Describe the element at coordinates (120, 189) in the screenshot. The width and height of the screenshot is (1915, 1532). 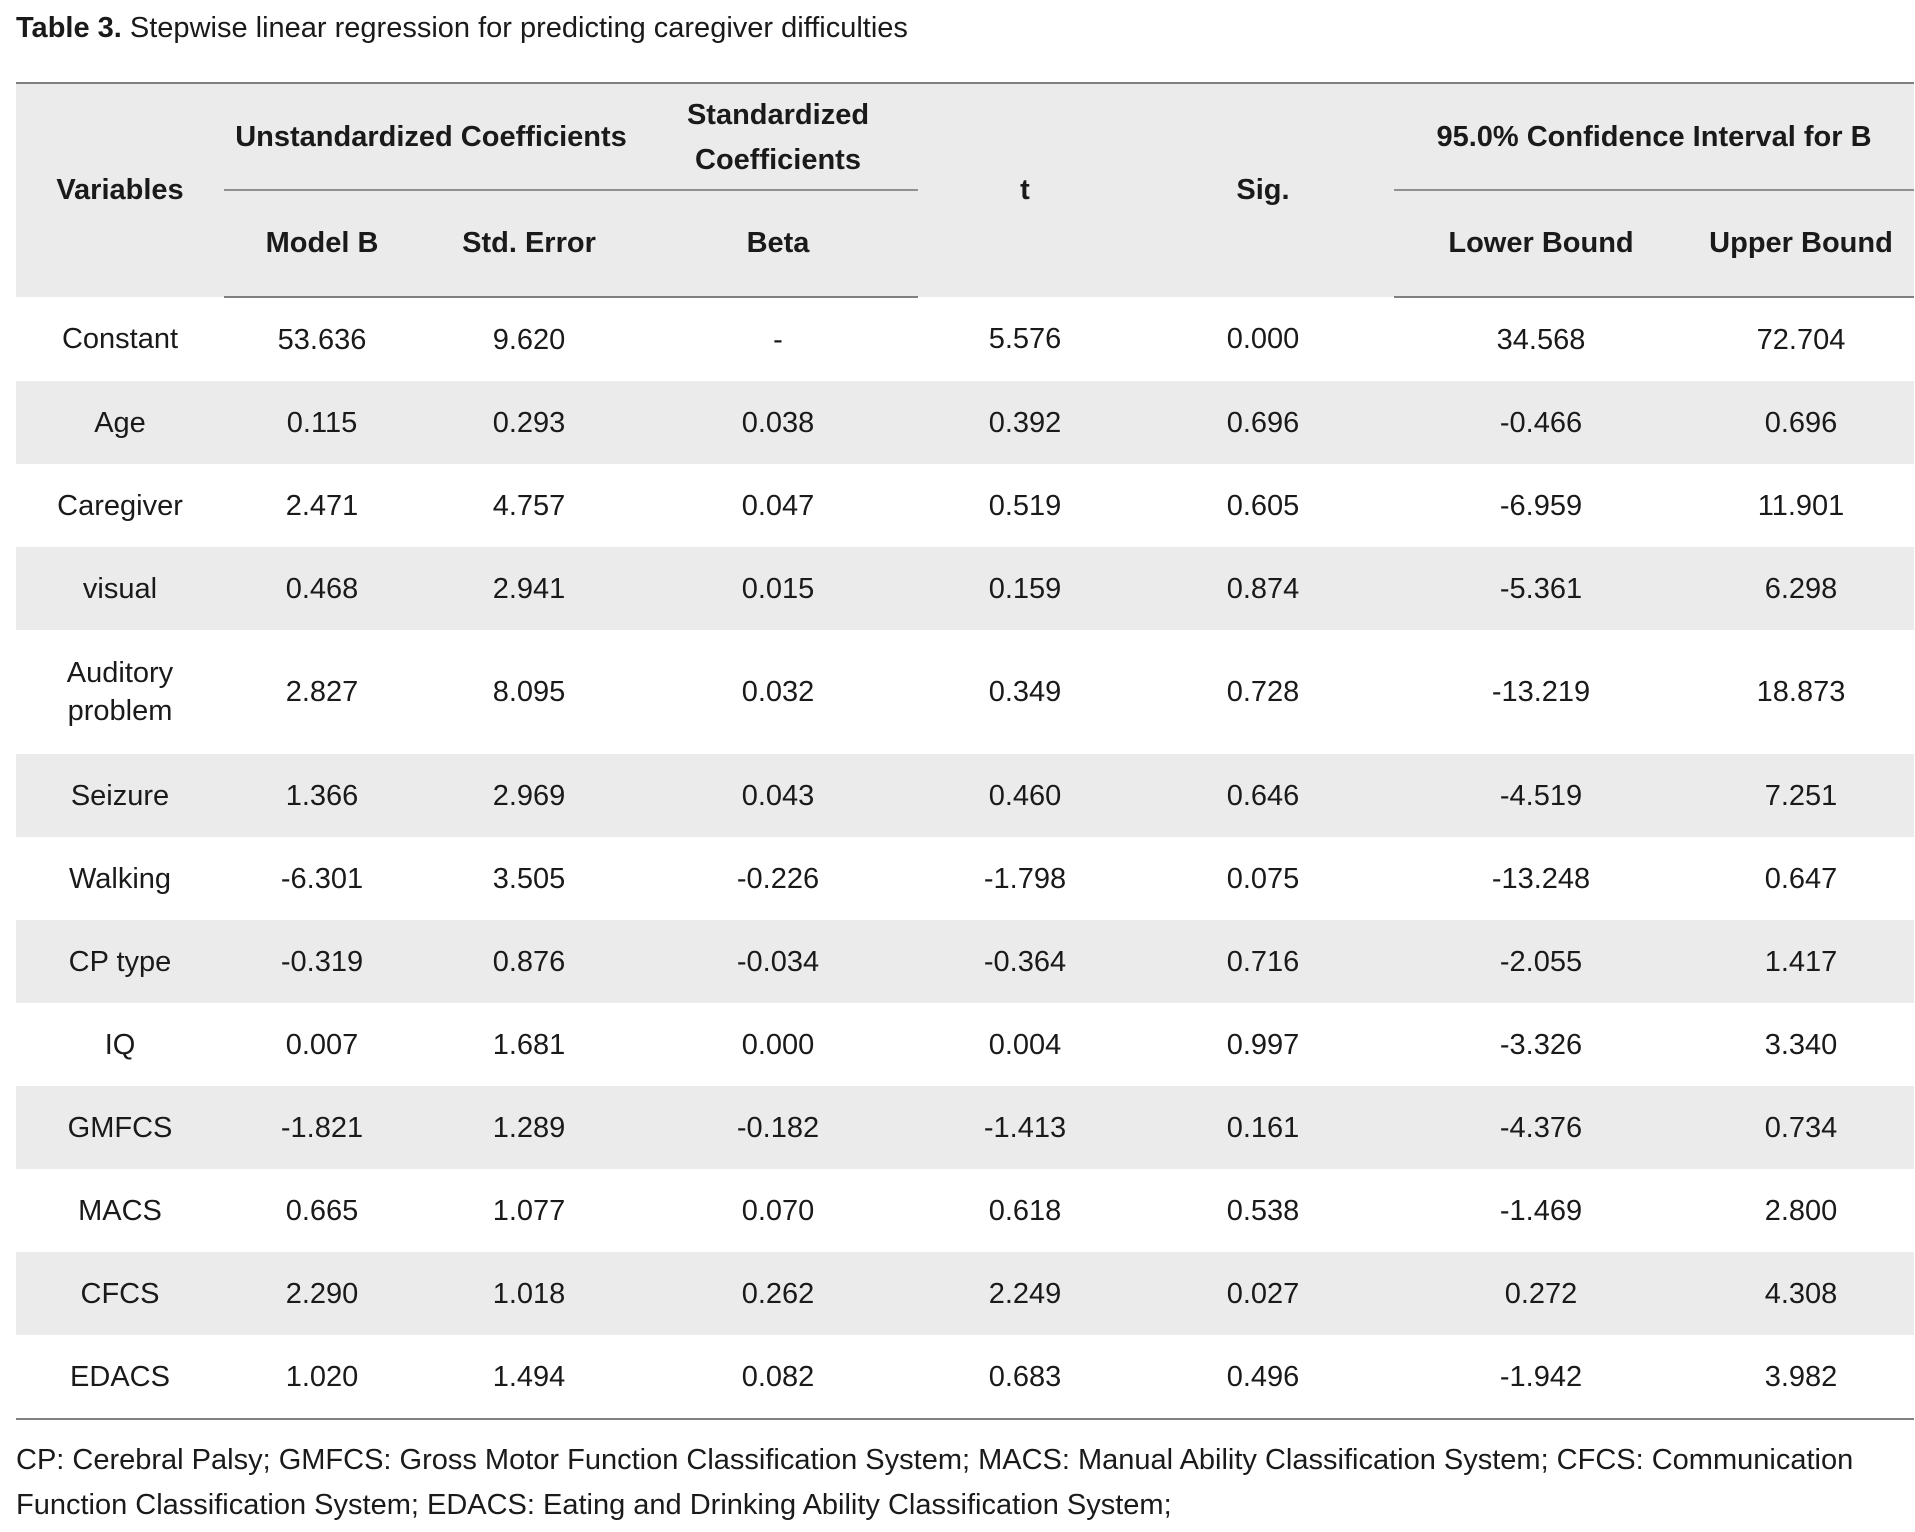
I see `header-variables: Variables` at that location.